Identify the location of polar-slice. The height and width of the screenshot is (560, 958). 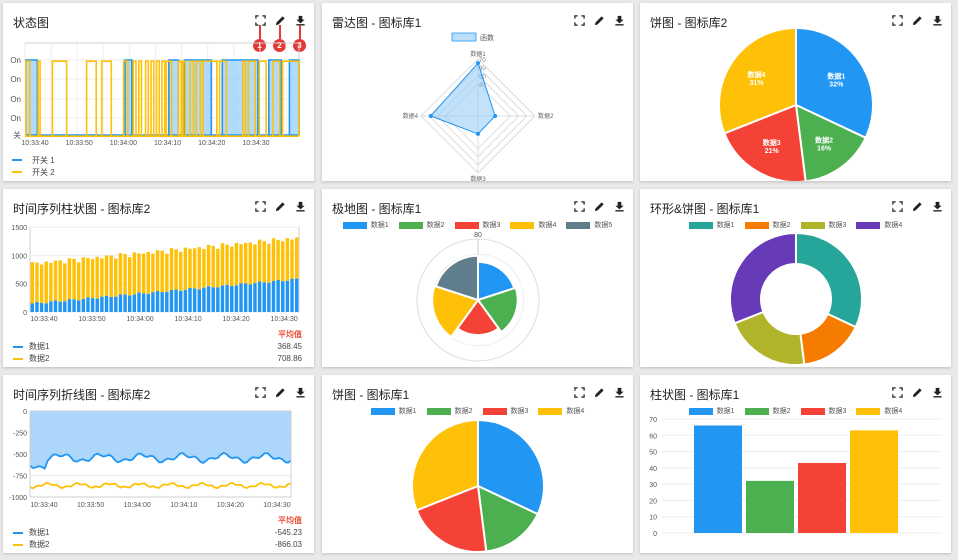
(497, 310).